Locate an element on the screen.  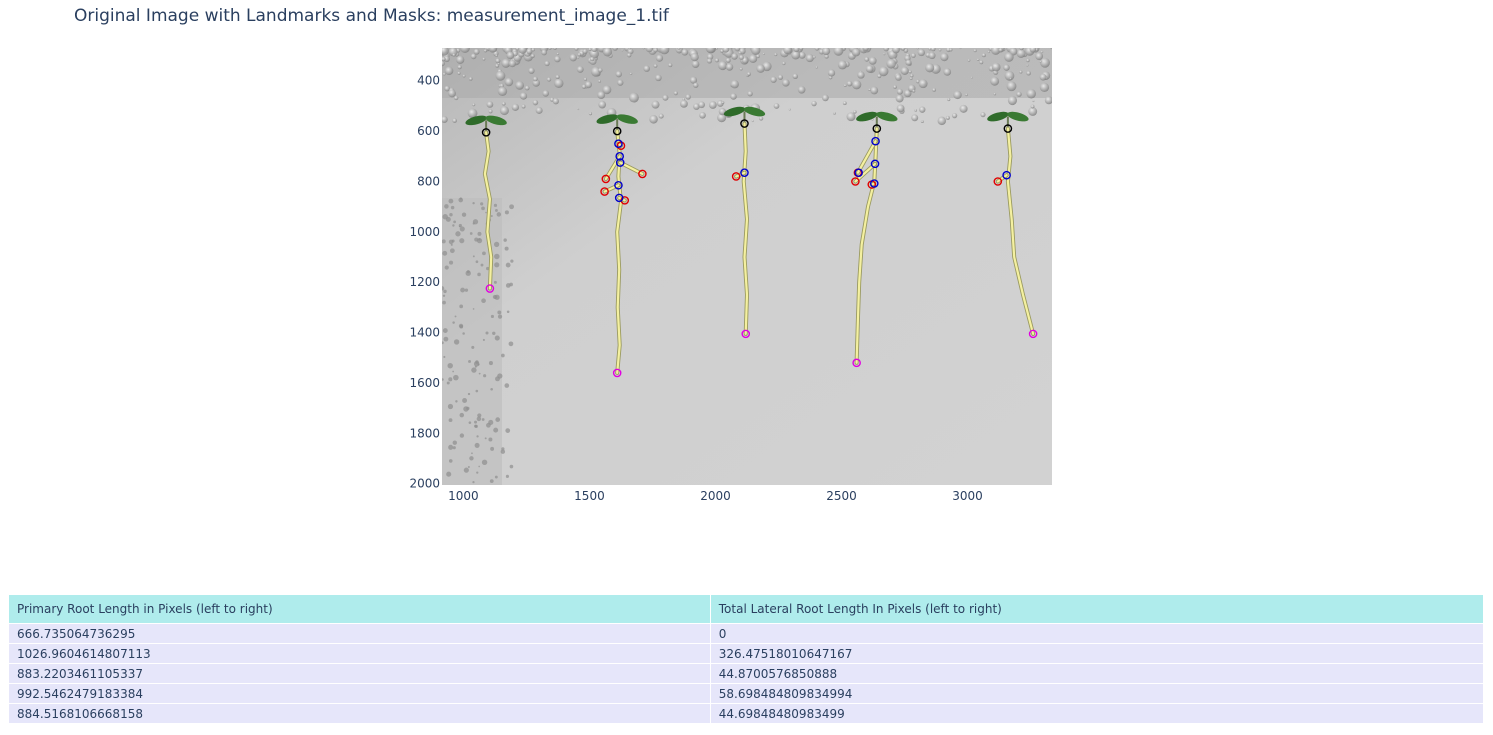
lateral-length-cell: 44.69848480983499 is located at coordinates (1097, 713).